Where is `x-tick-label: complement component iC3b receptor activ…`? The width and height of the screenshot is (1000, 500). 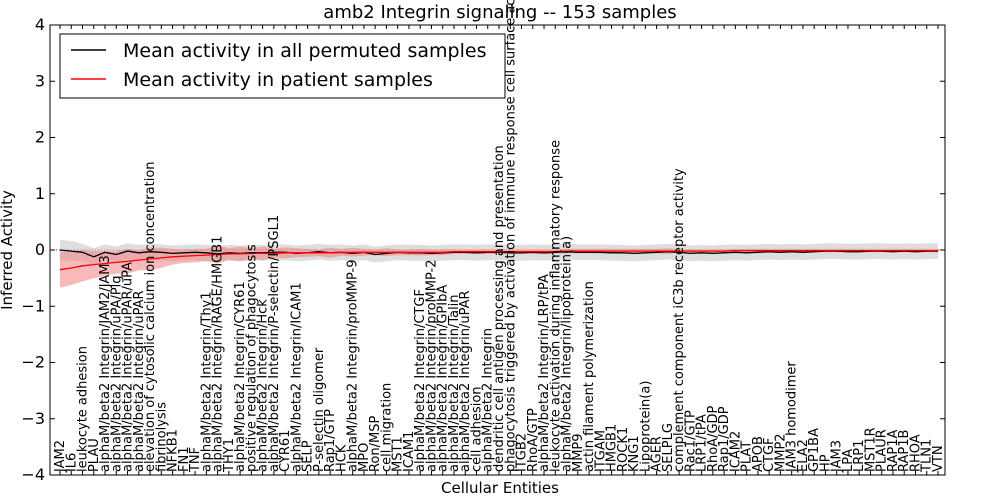 x-tick-label: complement component iC3b receptor activ… is located at coordinates (679, 320).